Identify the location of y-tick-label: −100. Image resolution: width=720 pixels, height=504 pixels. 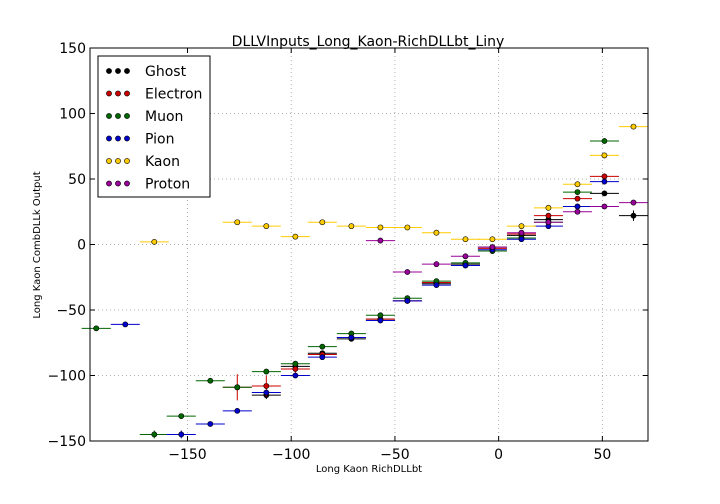
(67, 377).